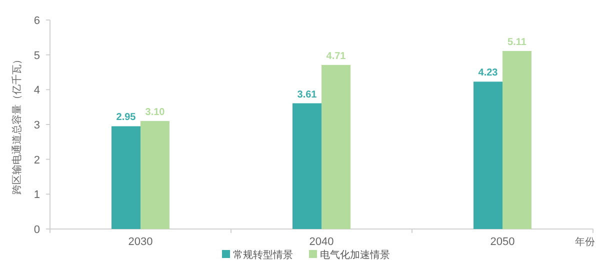 The height and width of the screenshot is (278, 600). Describe the element at coordinates (321, 242) in the screenshot. I see `x-tick-label: 2040` at that location.